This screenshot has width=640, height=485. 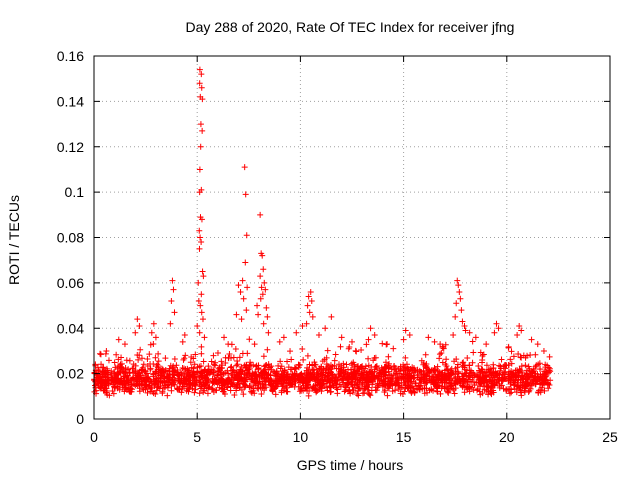 I want to click on y-tick-label: 0.16, so click(x=70, y=56).